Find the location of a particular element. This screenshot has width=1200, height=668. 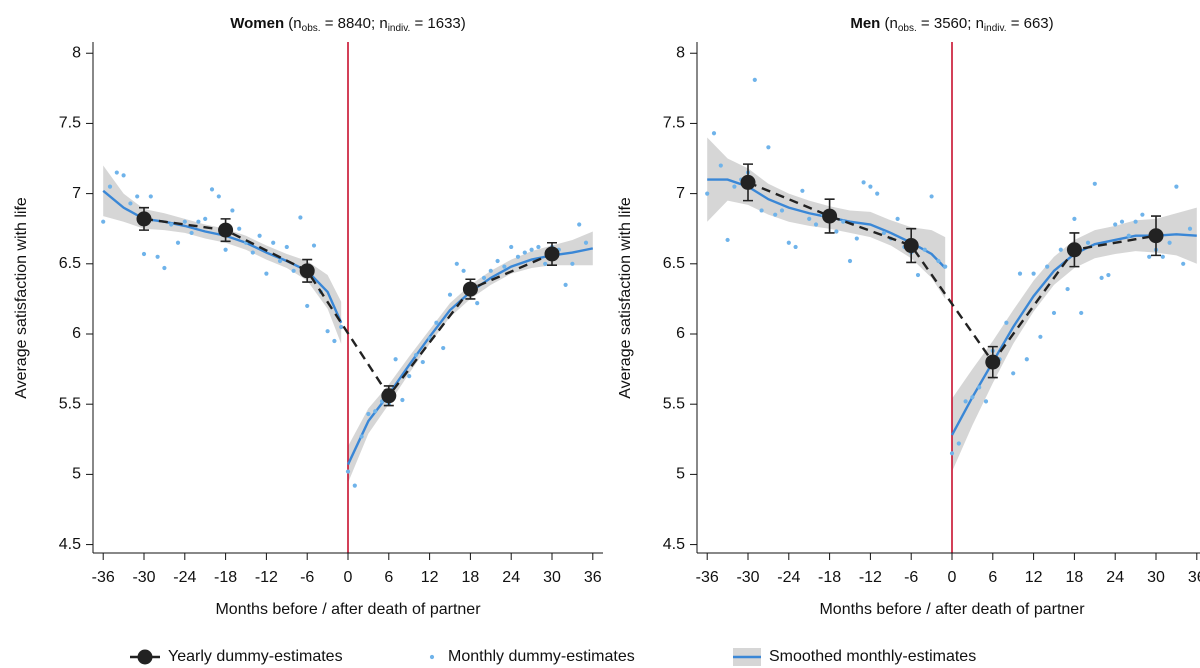

x-tick-label: 6 is located at coordinates (388, 577).